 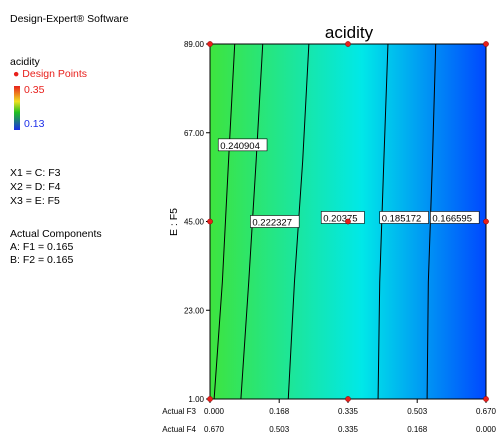 I want to click on software-name: Design-Expert® Software, so click(x=69, y=19).